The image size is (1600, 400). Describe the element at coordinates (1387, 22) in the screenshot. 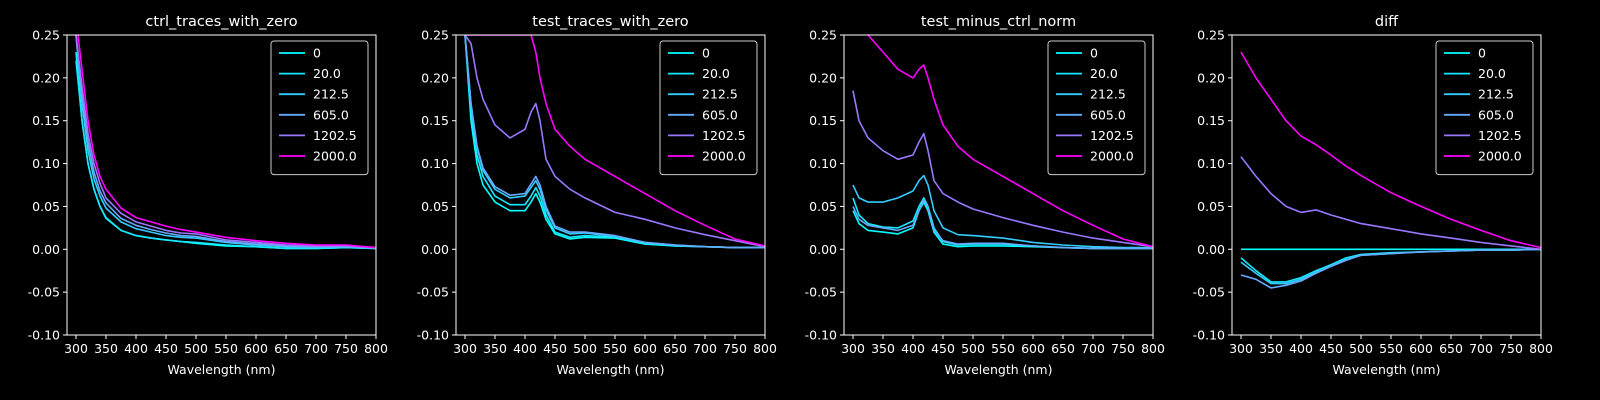

I see `panel-title: diff` at that location.